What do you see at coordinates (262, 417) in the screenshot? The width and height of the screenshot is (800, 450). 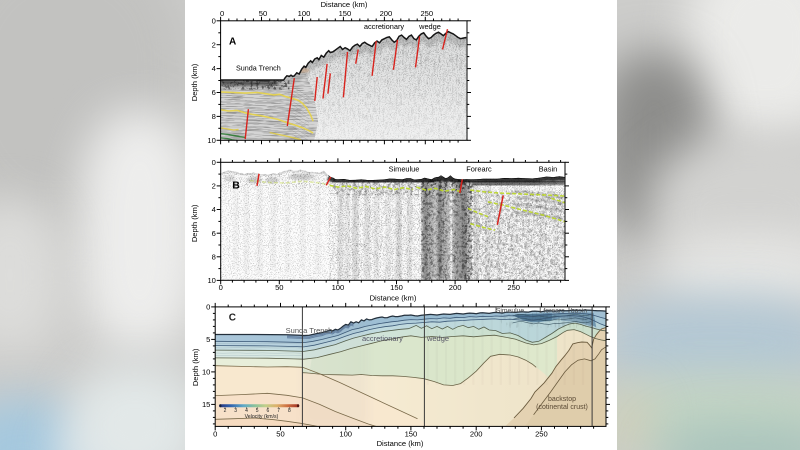 I see `svg-text: Velocity (km/s)` at bounding box center [262, 417].